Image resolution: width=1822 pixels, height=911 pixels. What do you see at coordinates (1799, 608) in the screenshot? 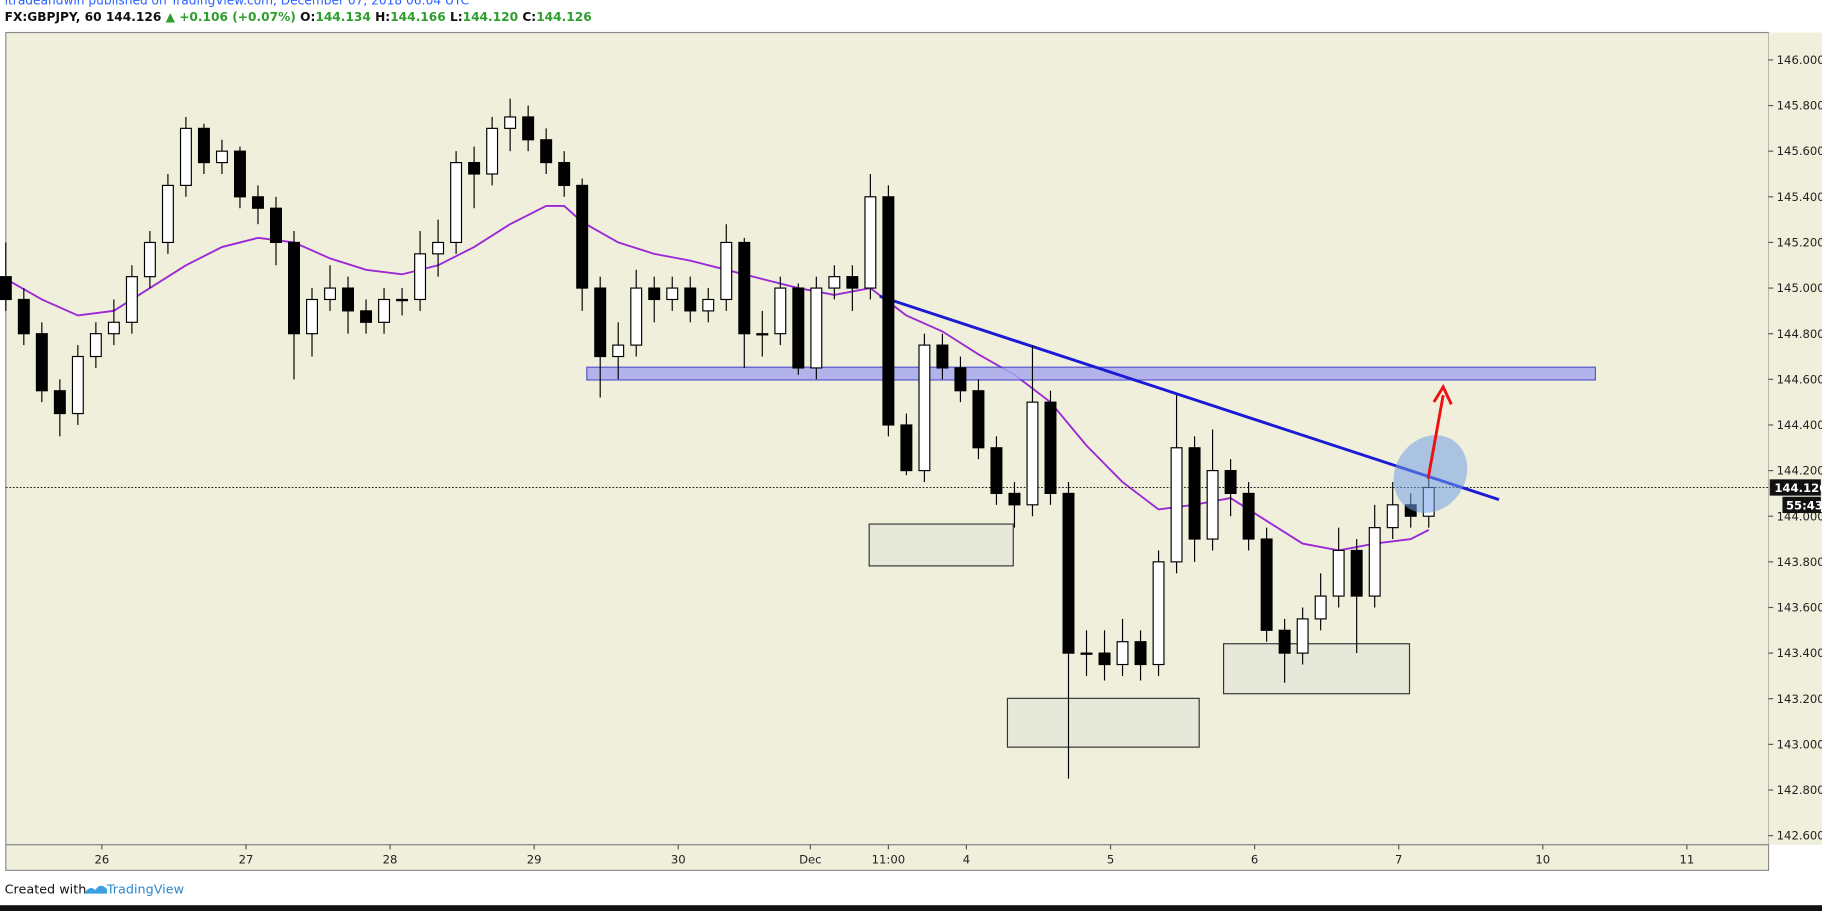
I see `y-tick-label: 143.600` at bounding box center [1799, 608].